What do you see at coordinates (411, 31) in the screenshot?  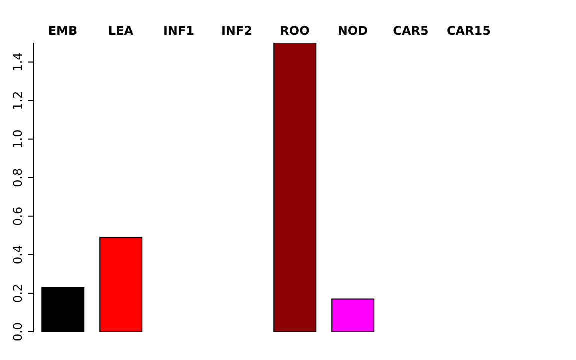 I see `x-tick-label: CAR5` at bounding box center [411, 31].